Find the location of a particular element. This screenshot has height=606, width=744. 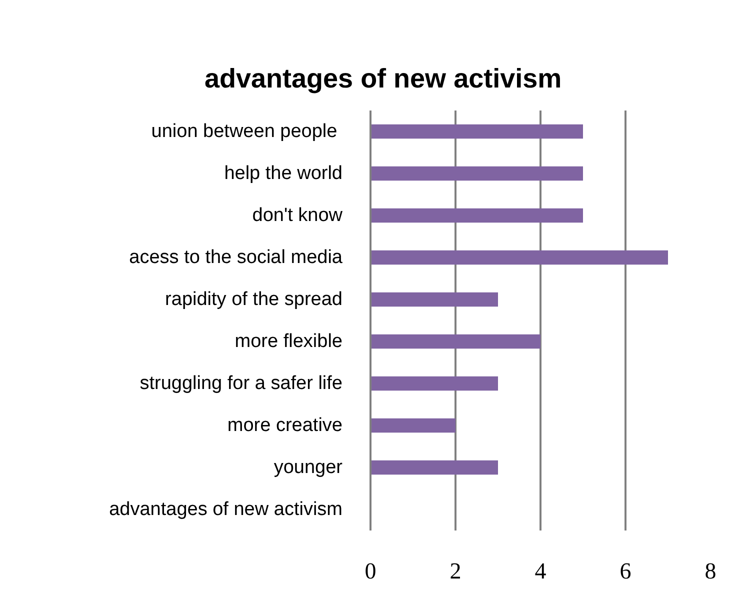

y-tick-label: struggling for a safer life is located at coordinates (241, 383).